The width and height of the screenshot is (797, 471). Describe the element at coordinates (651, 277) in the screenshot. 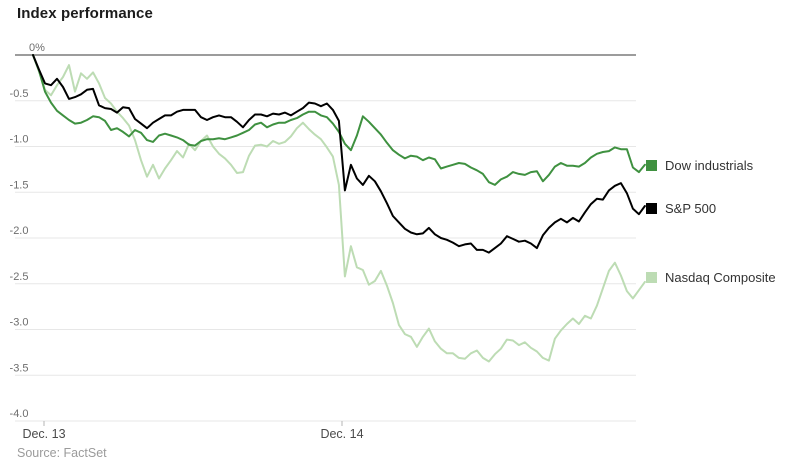

I see `nasdaq-composite-swatch-icon` at that location.